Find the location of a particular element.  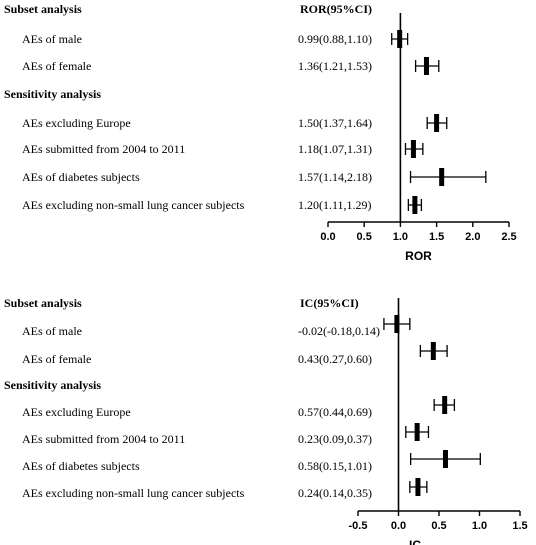

x-tick-label: -0.5 is located at coordinates (358, 526).